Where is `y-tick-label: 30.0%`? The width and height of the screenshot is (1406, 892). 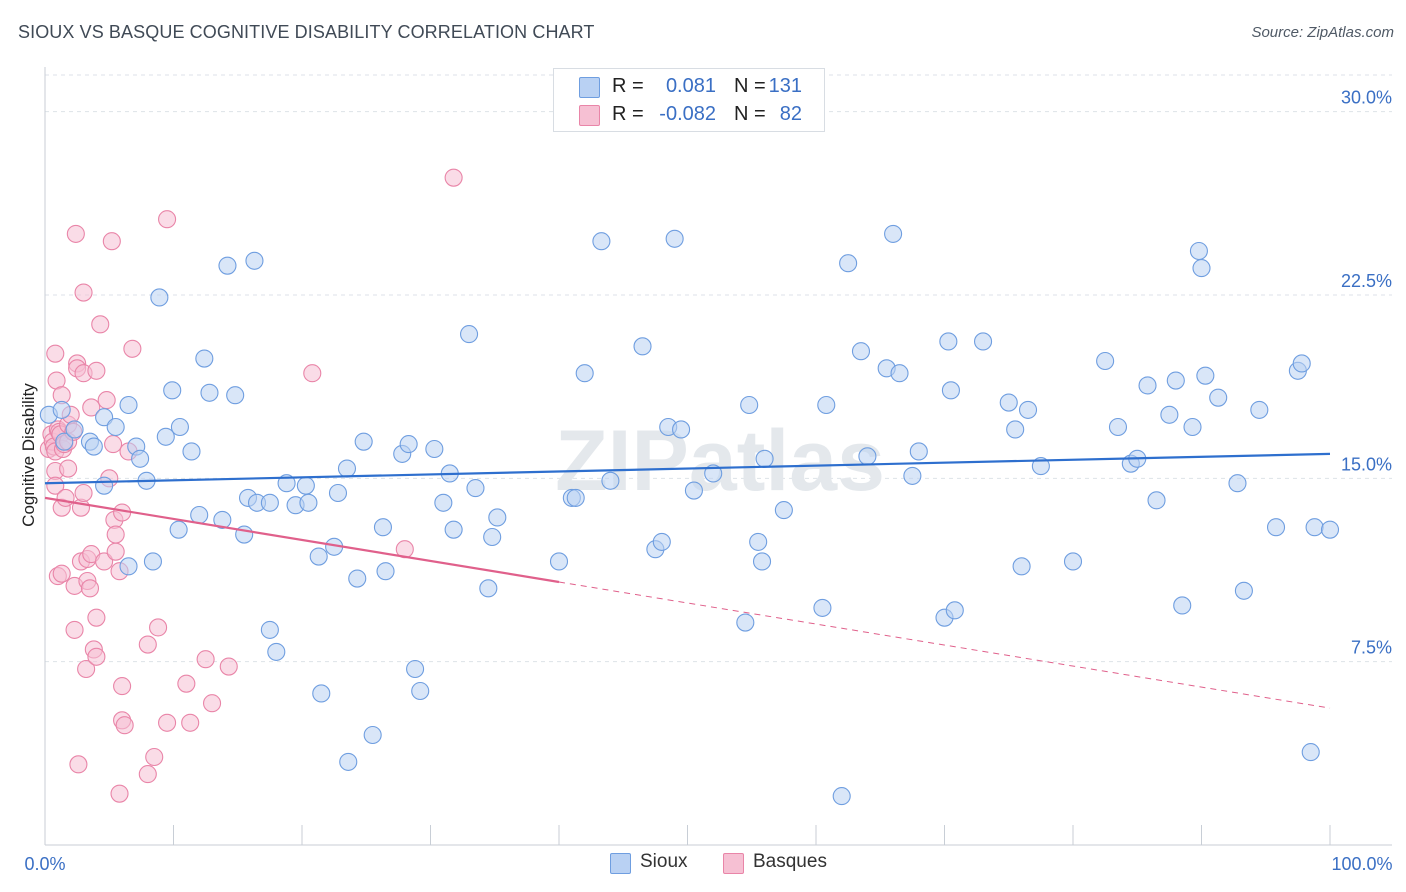
y-tick-label: 30.0% is located at coordinates (1366, 98).